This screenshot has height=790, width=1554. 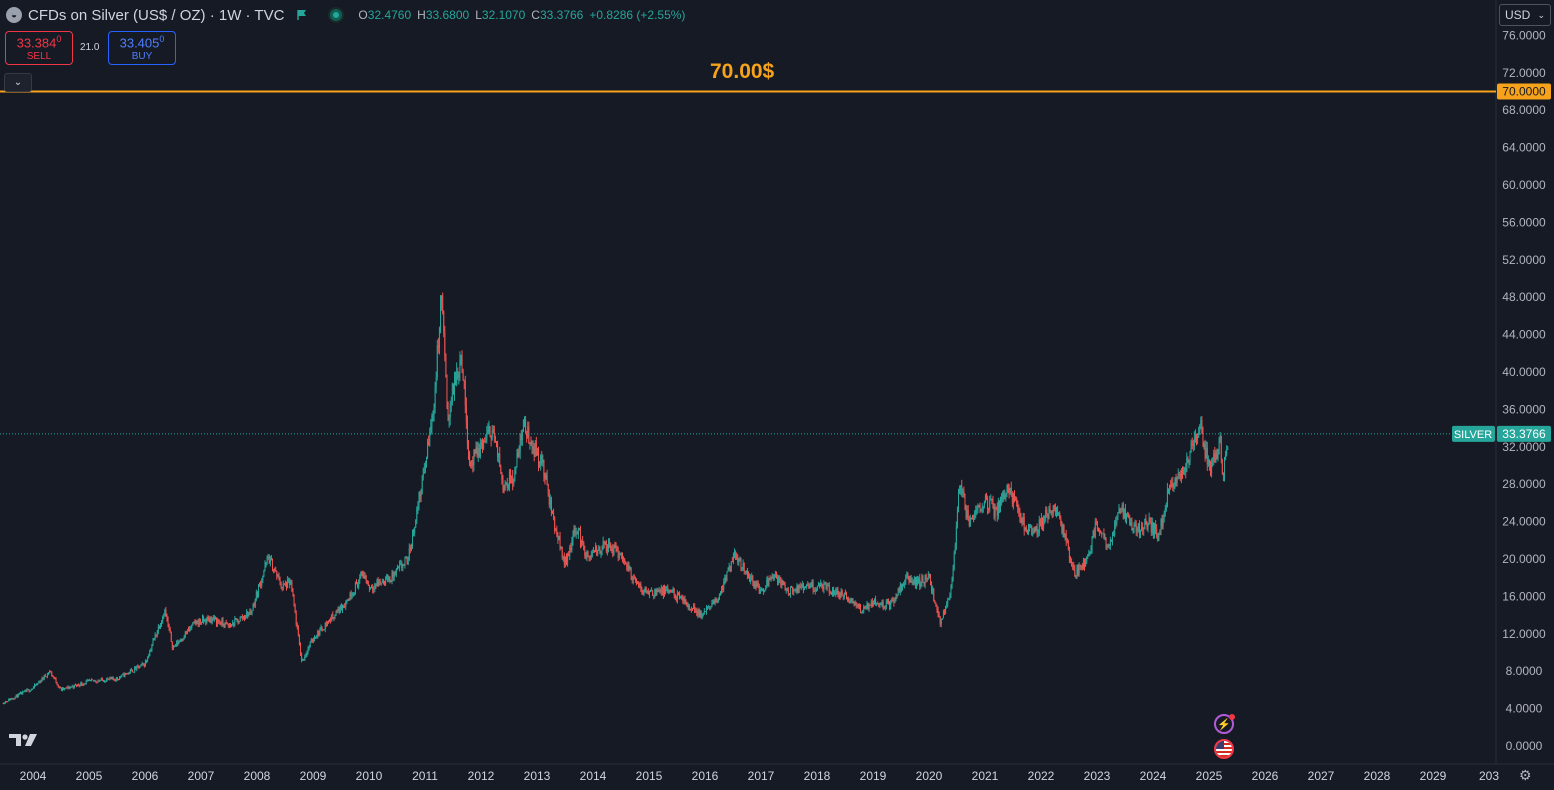 I want to click on x-tick-label: 2016, so click(x=705, y=776).